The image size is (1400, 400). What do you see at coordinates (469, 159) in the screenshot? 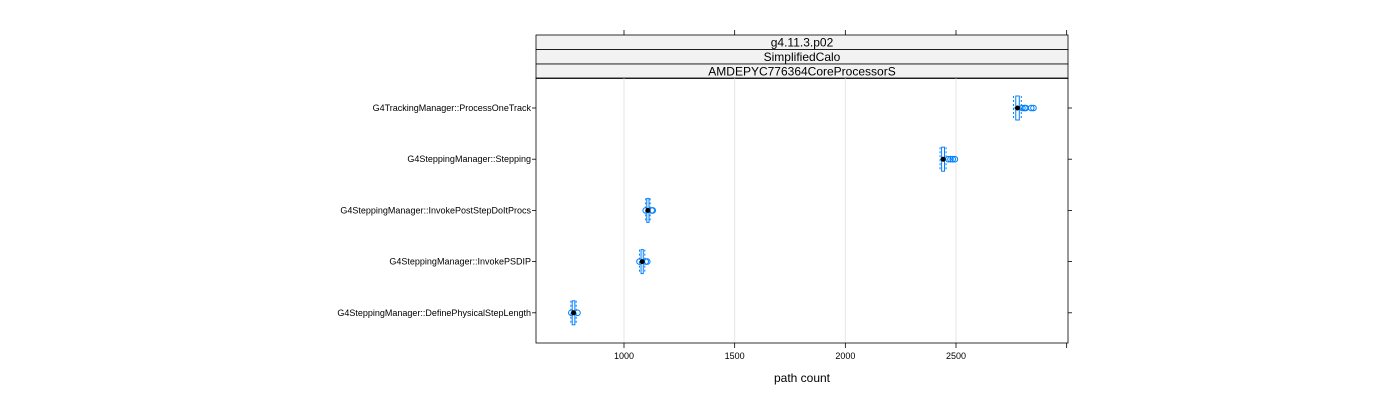
I see `category-label-1: G4SteppingManager::Stepping` at bounding box center [469, 159].